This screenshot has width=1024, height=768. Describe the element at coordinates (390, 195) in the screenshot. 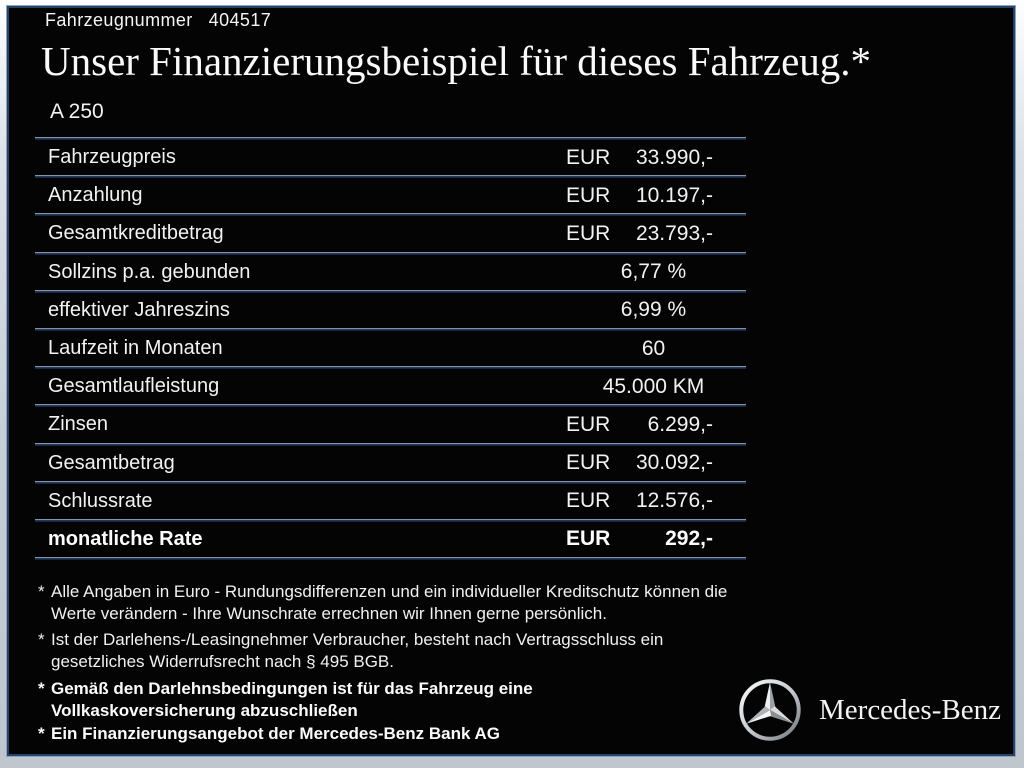

I see `table-row: Anzahlung EUR 10.197,-` at that location.